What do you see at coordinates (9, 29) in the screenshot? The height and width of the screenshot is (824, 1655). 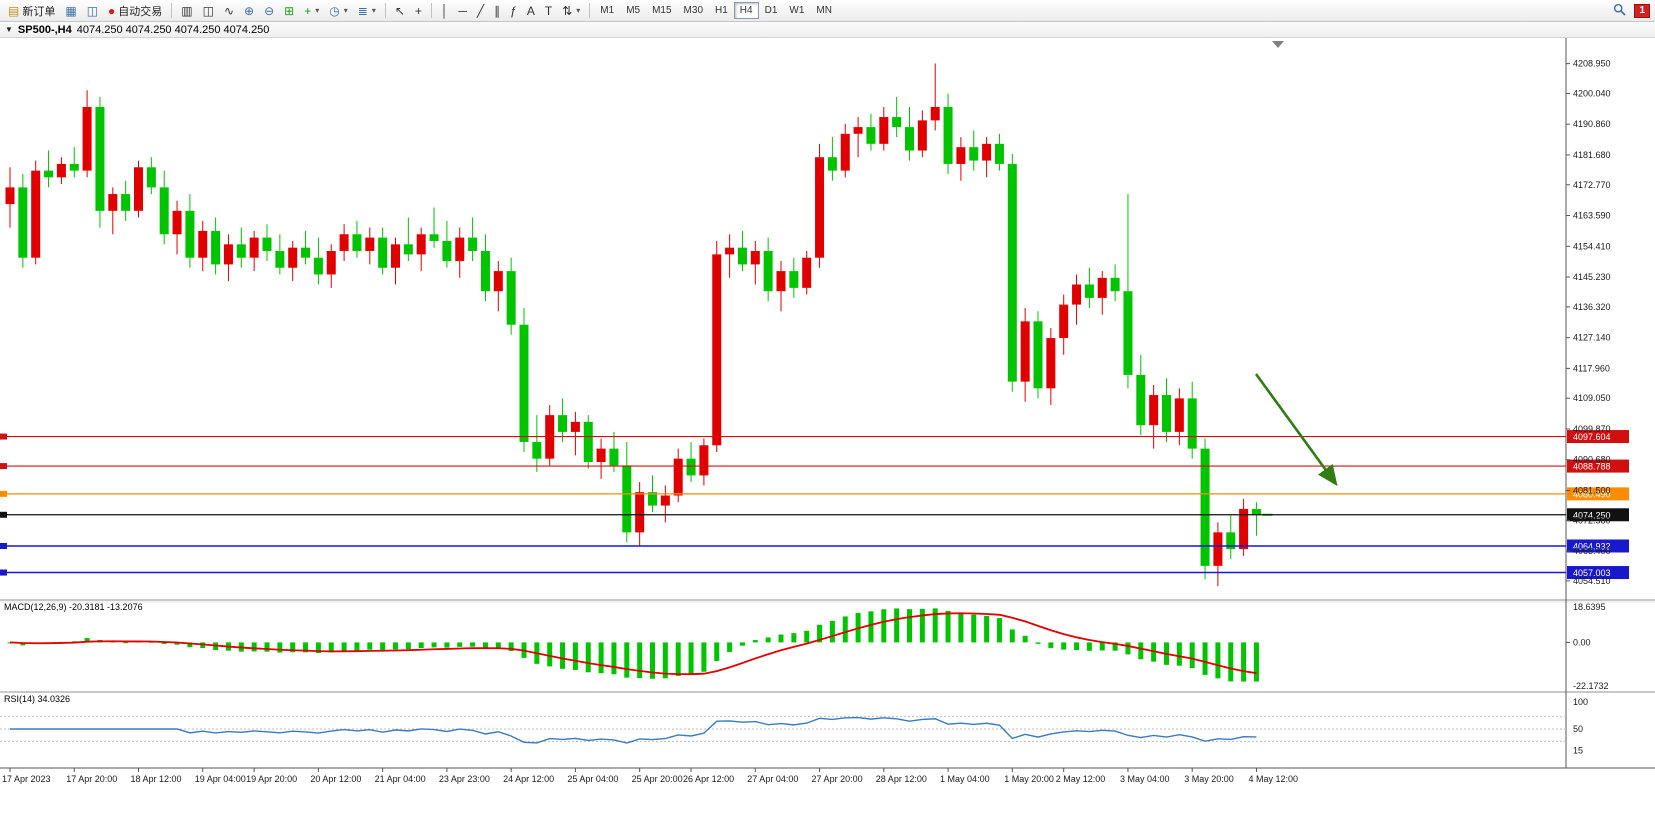 I see `one-click-trading-icon: ▼` at bounding box center [9, 29].